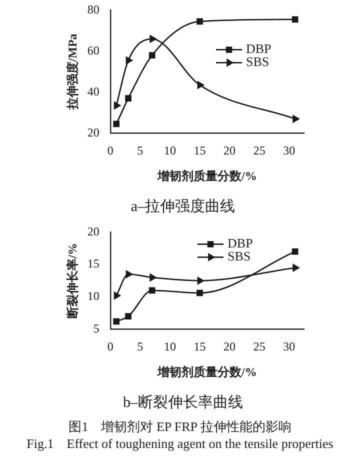 The height and width of the screenshot is (473, 360). What do you see at coordinates (96, 328) in the screenshot?
I see `y-tick-label: 5` at bounding box center [96, 328].